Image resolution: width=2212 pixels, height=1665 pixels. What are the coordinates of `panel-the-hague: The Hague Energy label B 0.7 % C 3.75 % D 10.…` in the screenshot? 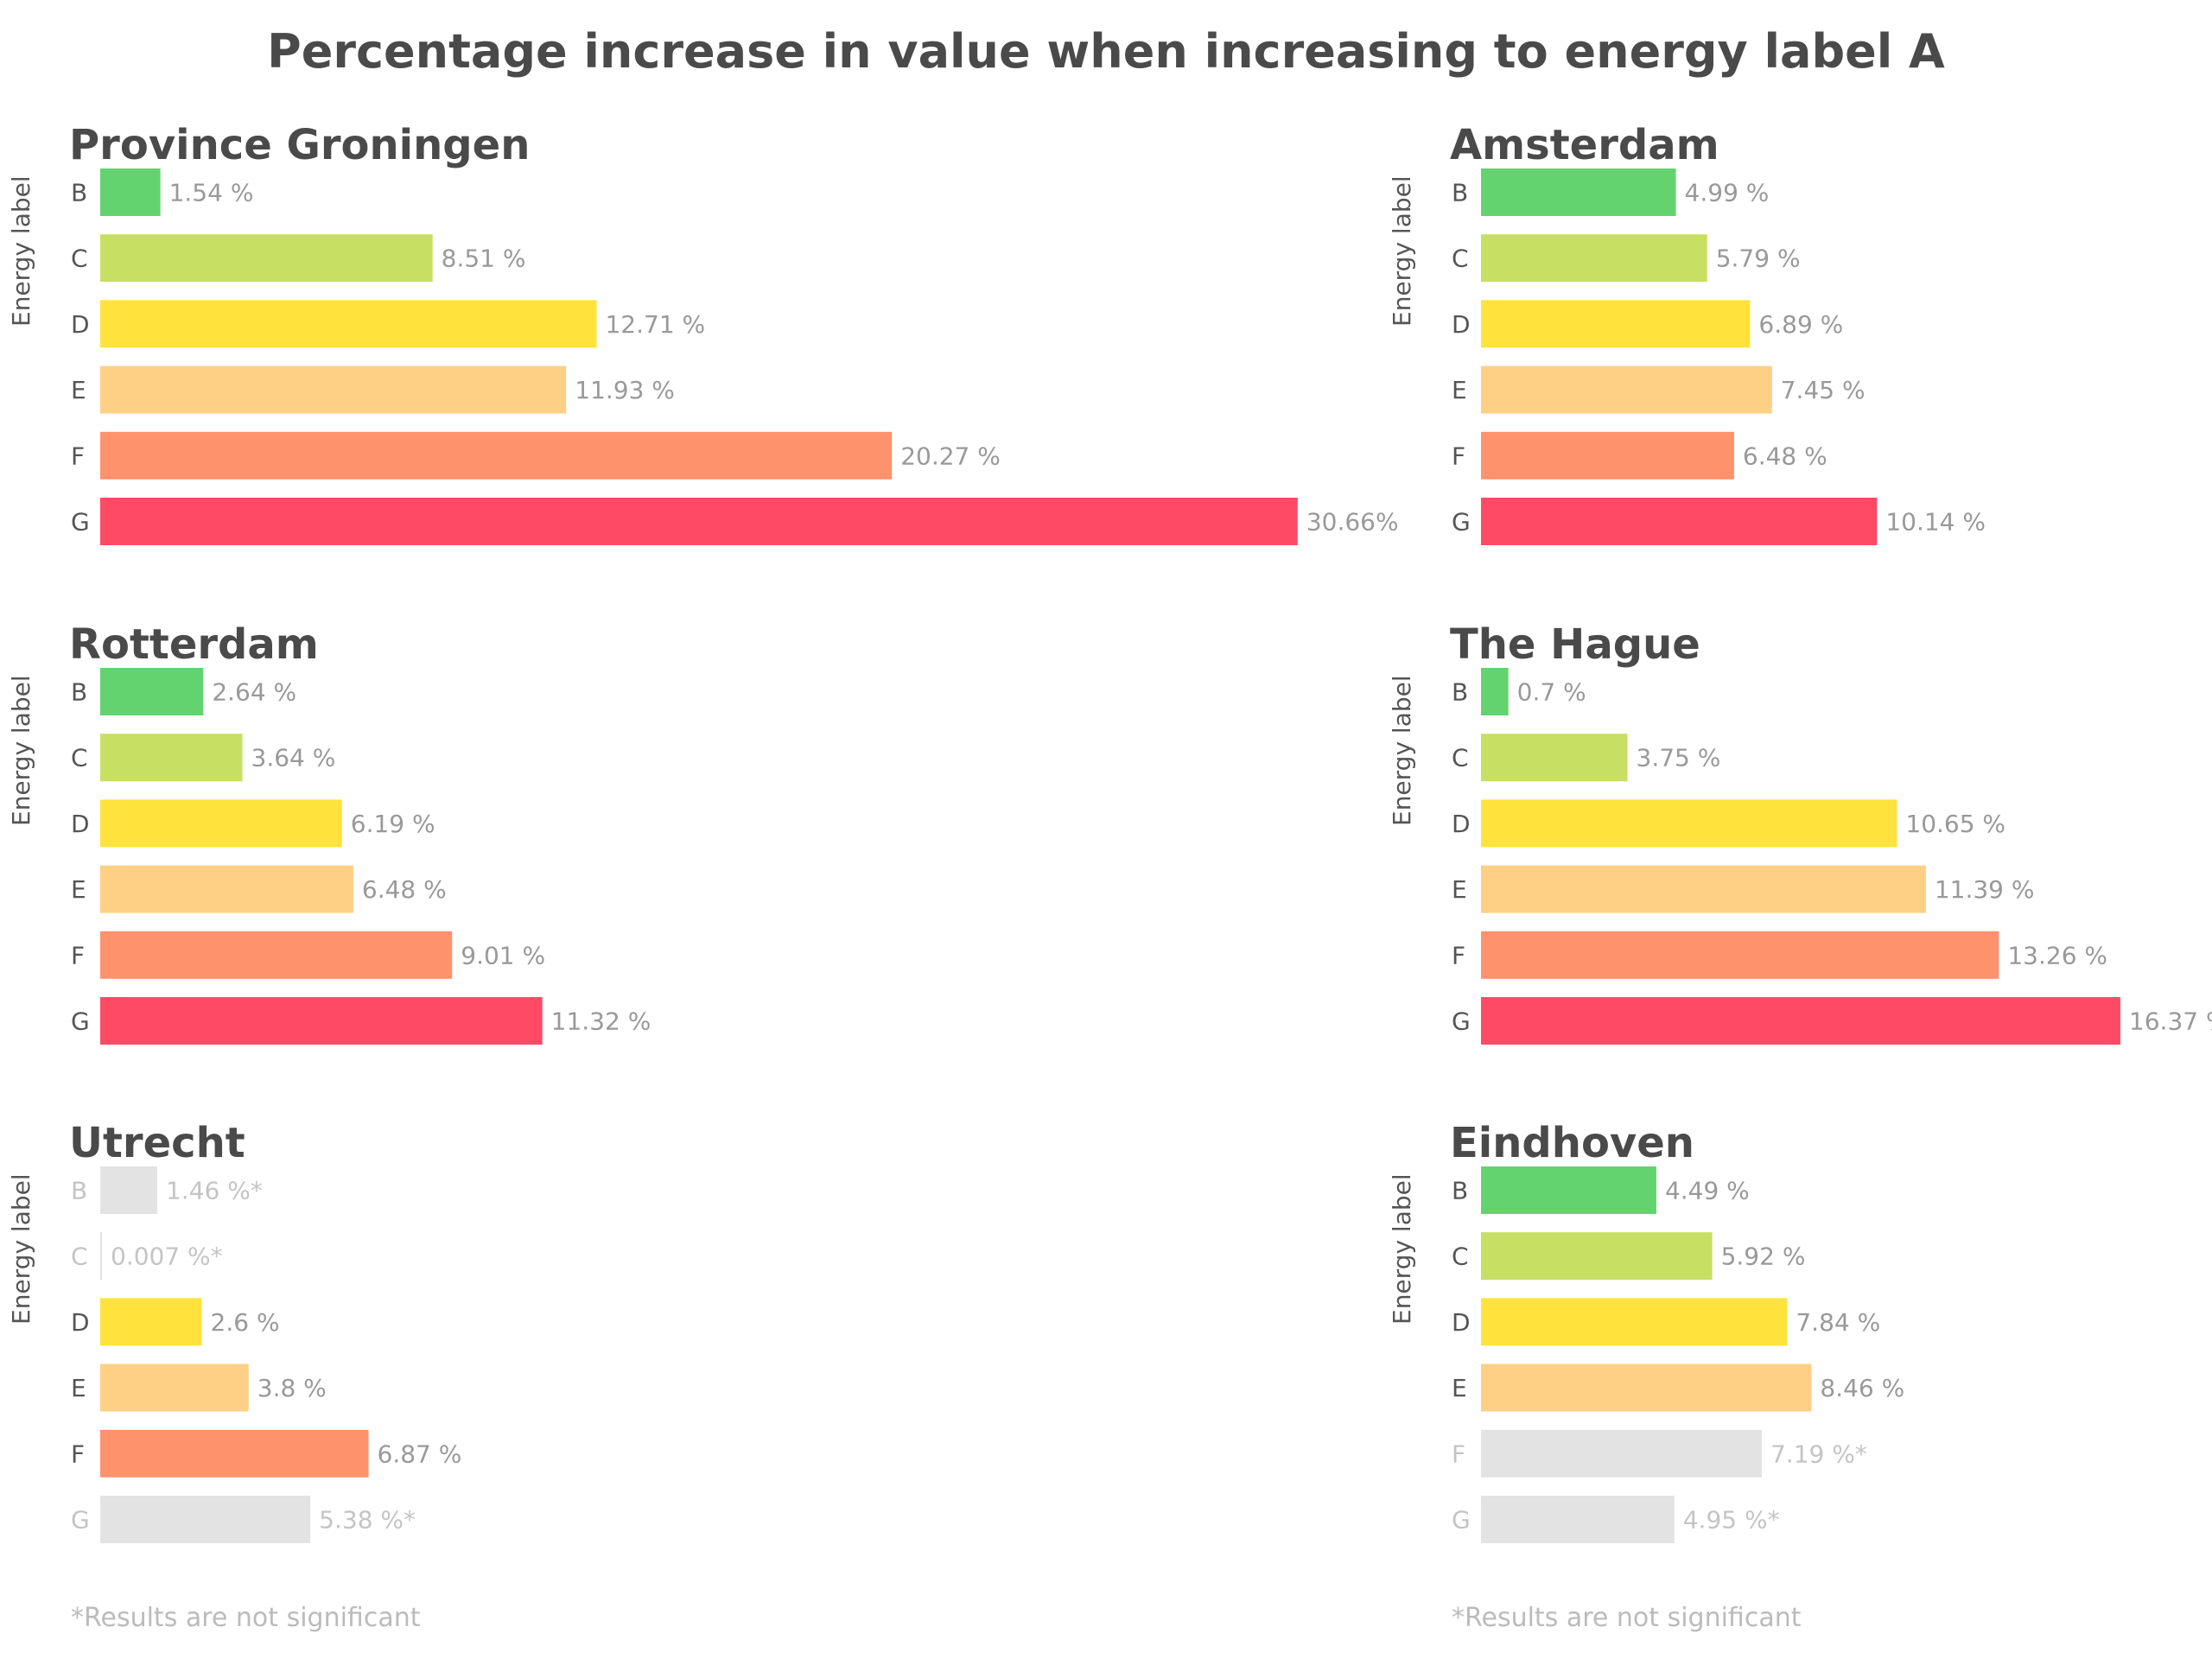 It's located at (1800, 879).